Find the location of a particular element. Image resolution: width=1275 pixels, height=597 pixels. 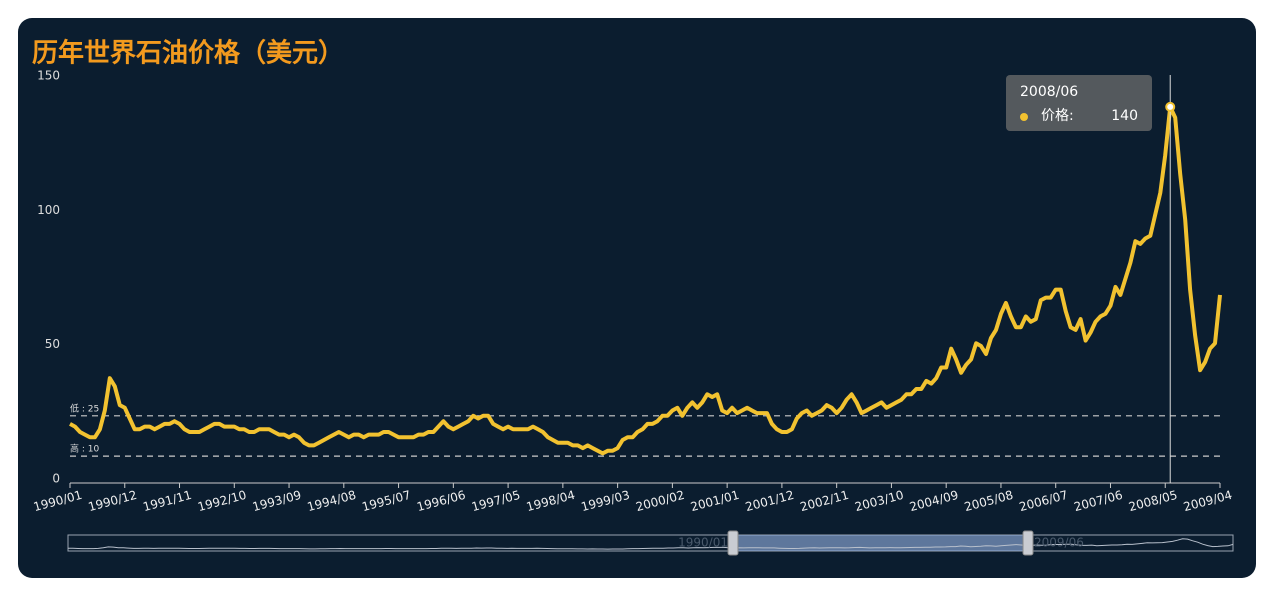

zoom-track is located at coordinates (650, 543).